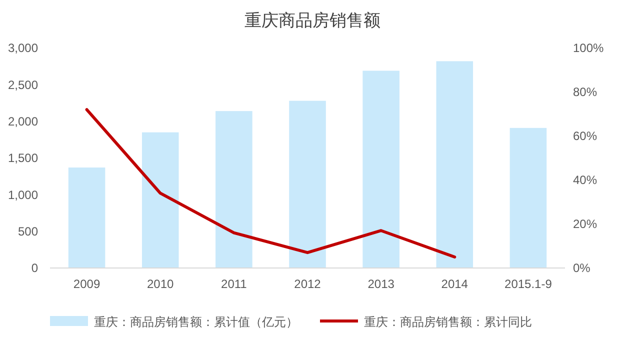 This screenshot has height=339, width=625. What do you see at coordinates (588, 48) in the screenshot?
I see `y2-tick-label: 100%` at bounding box center [588, 48].